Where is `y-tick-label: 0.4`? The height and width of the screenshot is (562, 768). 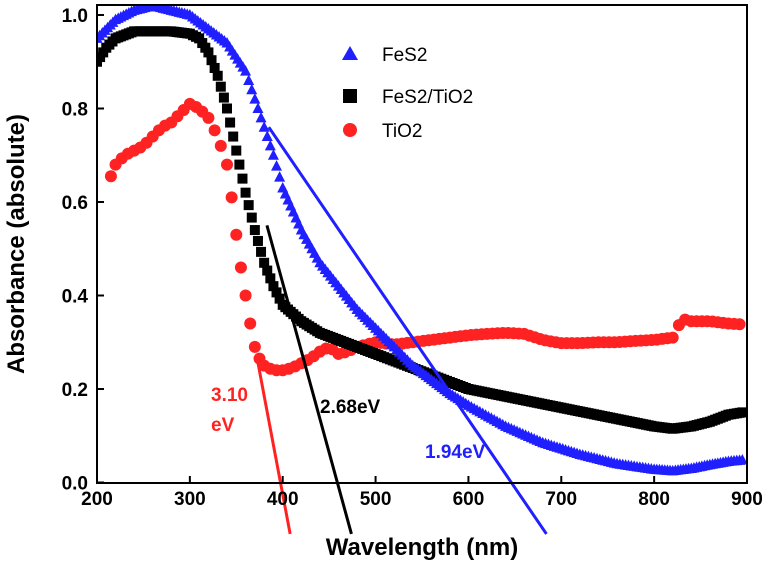
y-tick-label: 0.4 is located at coordinates (75, 297).